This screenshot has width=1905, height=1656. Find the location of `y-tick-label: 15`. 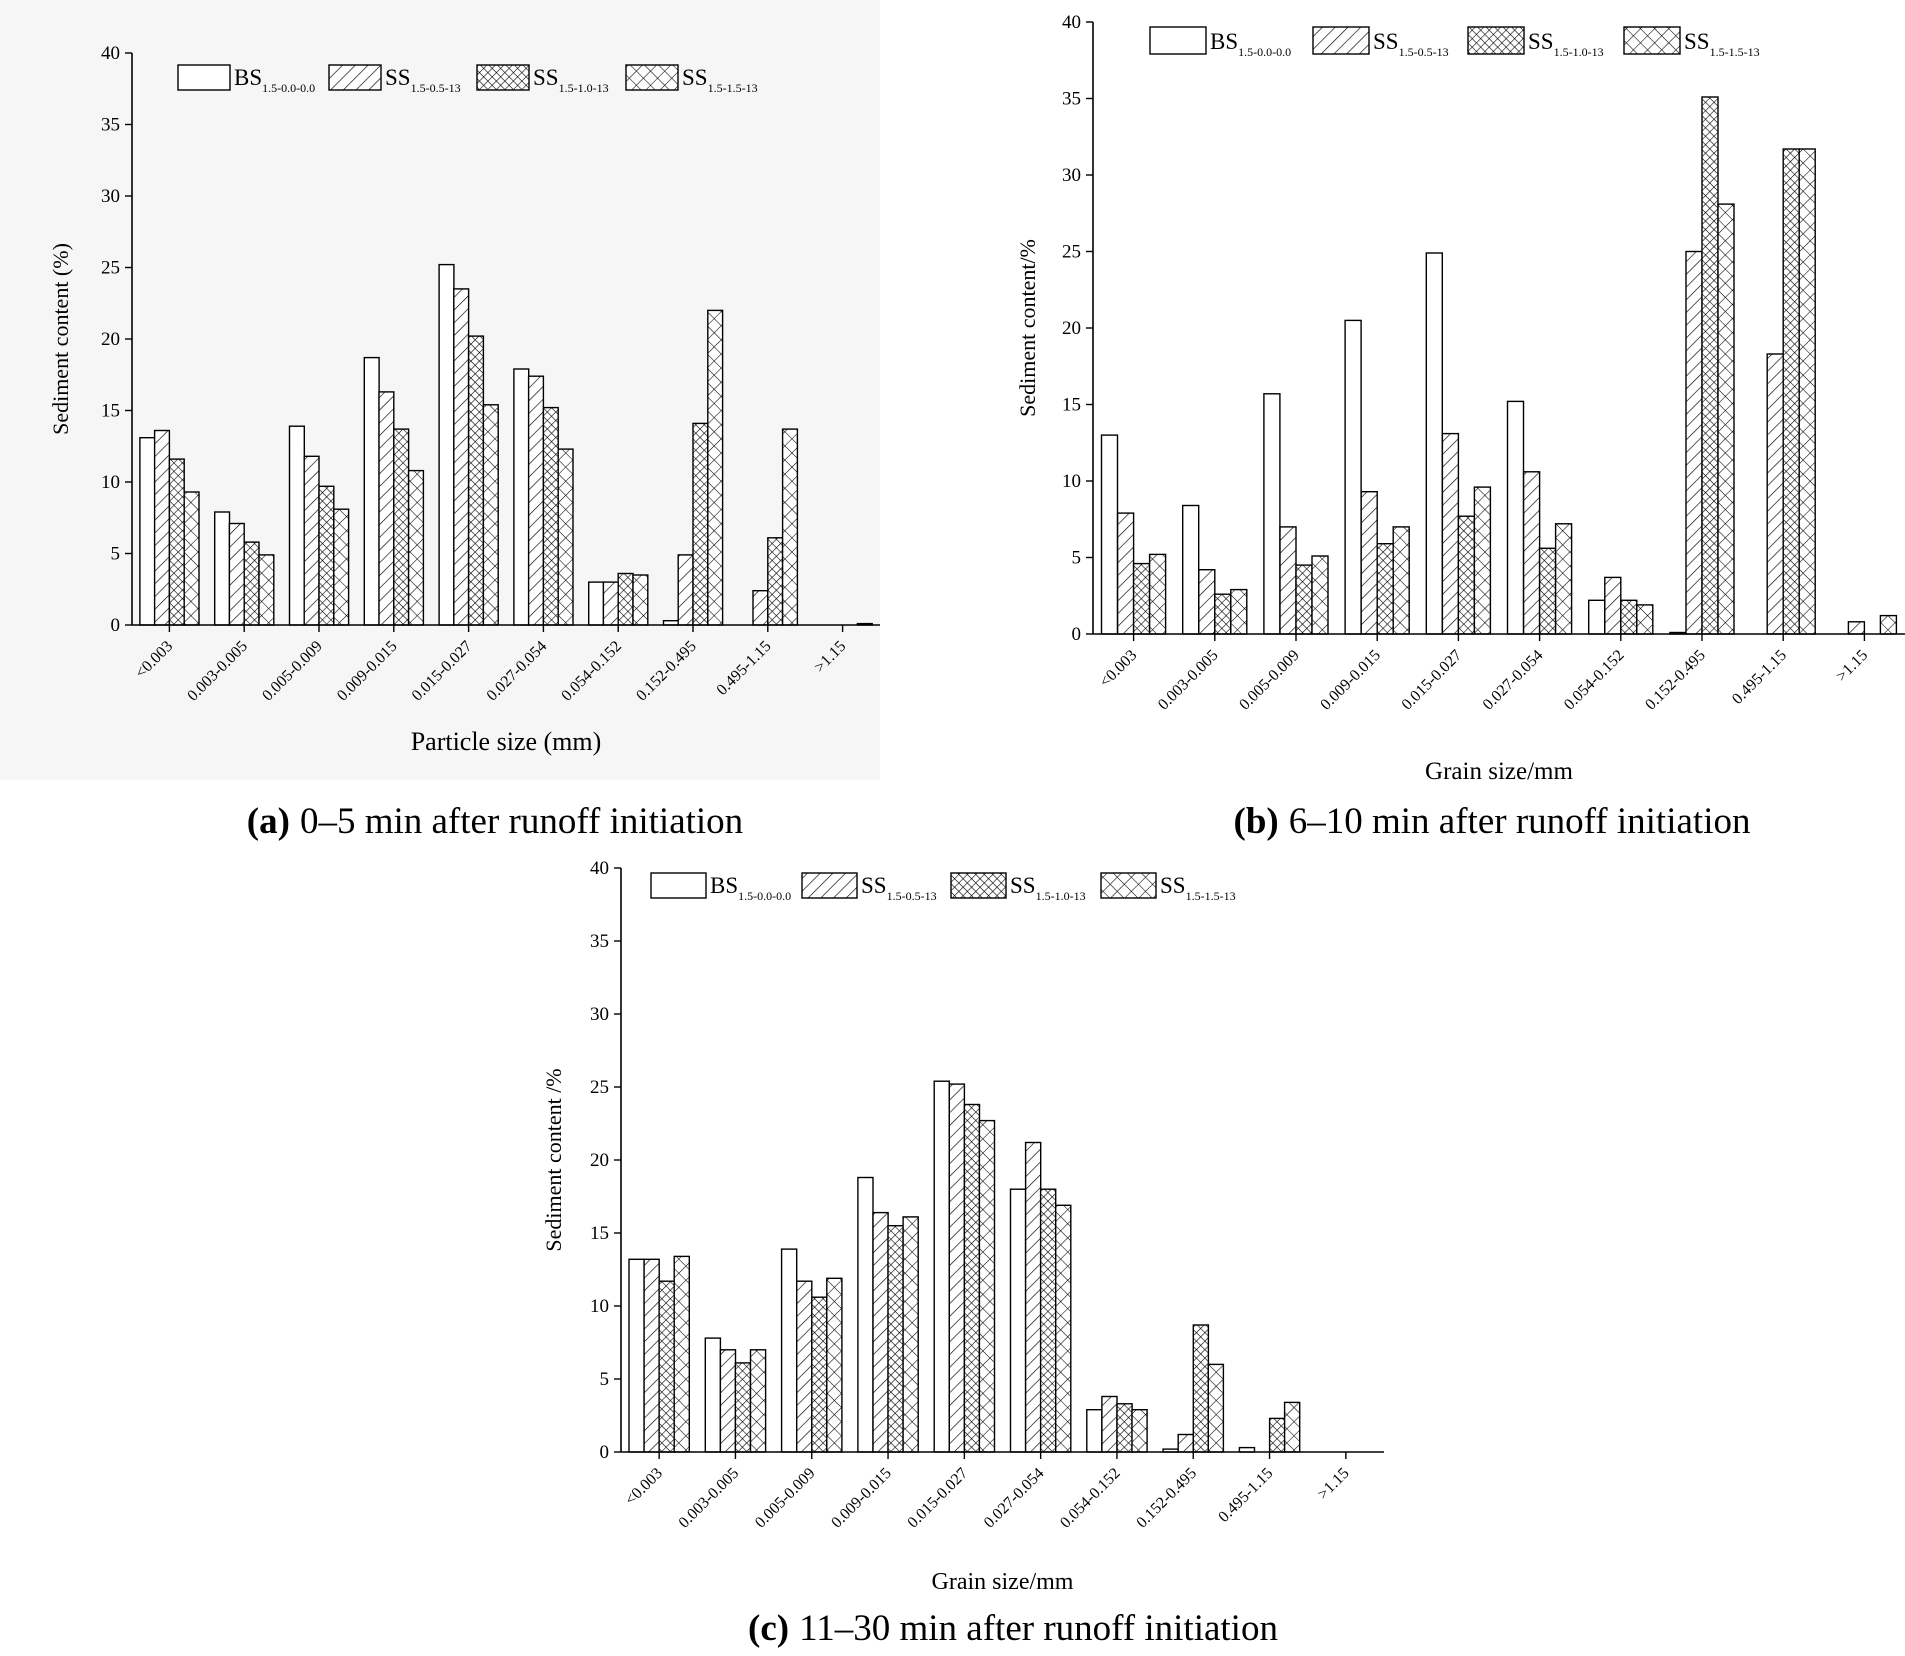

y-tick-label: 15 is located at coordinates (110, 411).